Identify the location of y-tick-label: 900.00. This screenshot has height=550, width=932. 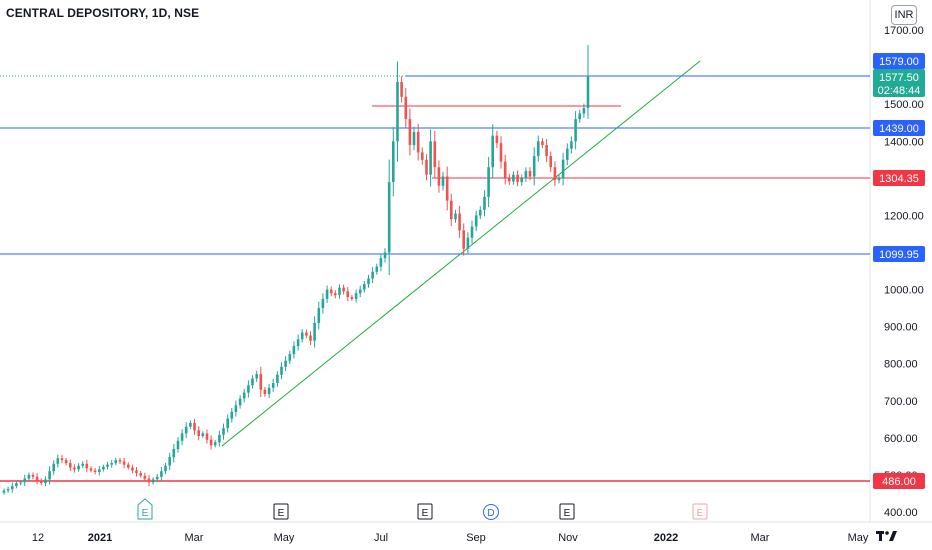
(901, 328).